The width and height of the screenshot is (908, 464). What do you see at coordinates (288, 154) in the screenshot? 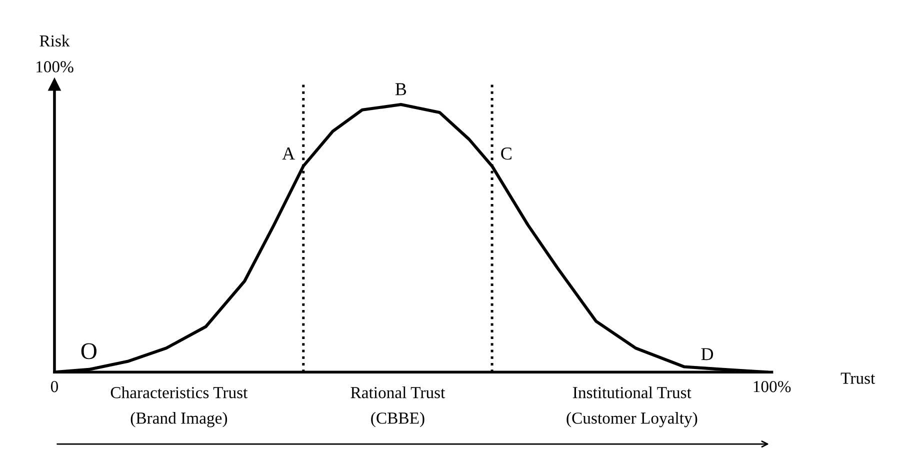
I see `annotation: A` at bounding box center [288, 154].